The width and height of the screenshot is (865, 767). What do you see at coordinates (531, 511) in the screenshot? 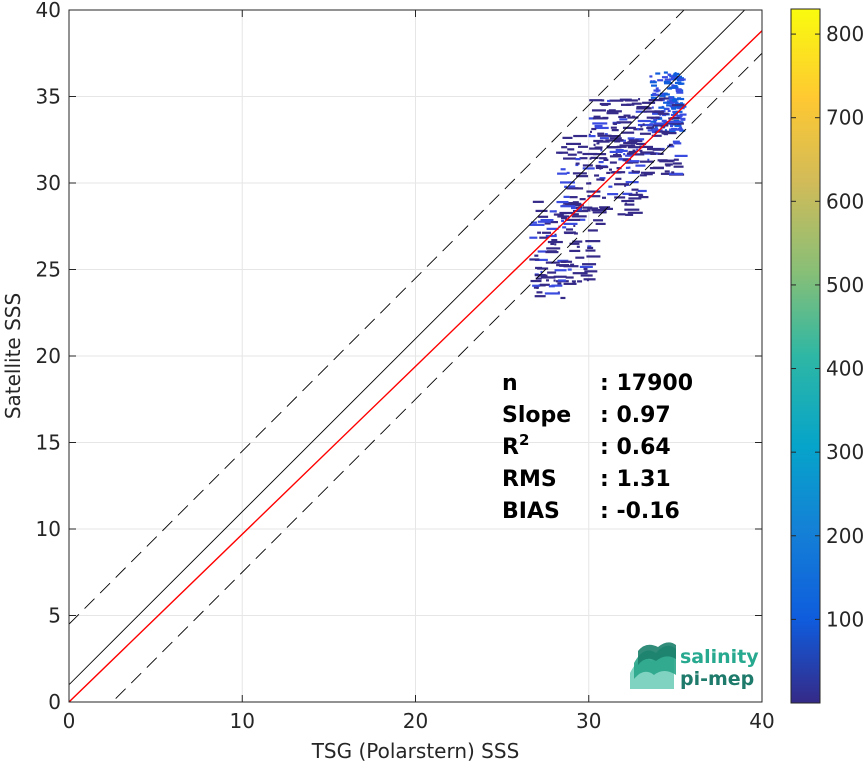
I see `stat-label: BIAS` at bounding box center [531, 511].